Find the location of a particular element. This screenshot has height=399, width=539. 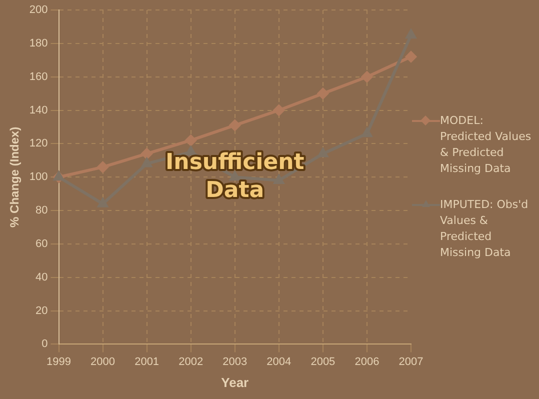

x-tick-label: 2007 is located at coordinates (411, 362).